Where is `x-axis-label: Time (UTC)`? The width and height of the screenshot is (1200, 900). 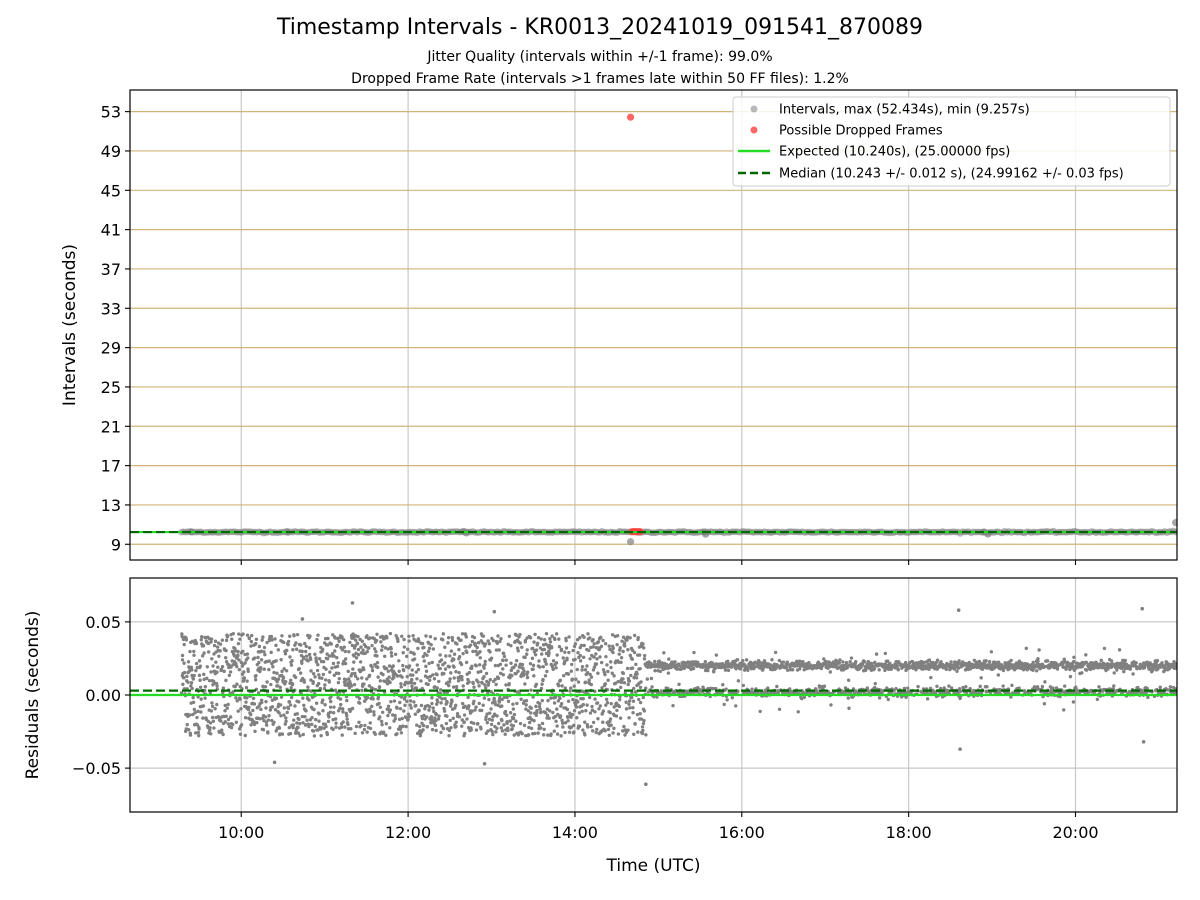 x-axis-label: Time (UTC) is located at coordinates (653, 866).